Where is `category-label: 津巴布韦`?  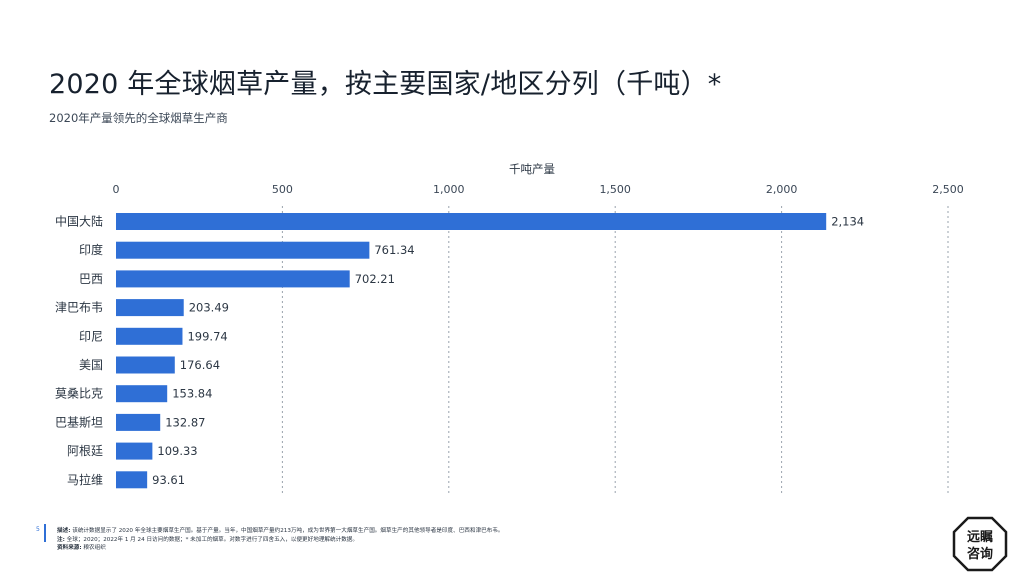 category-label: 津巴布韦 is located at coordinates (79, 308).